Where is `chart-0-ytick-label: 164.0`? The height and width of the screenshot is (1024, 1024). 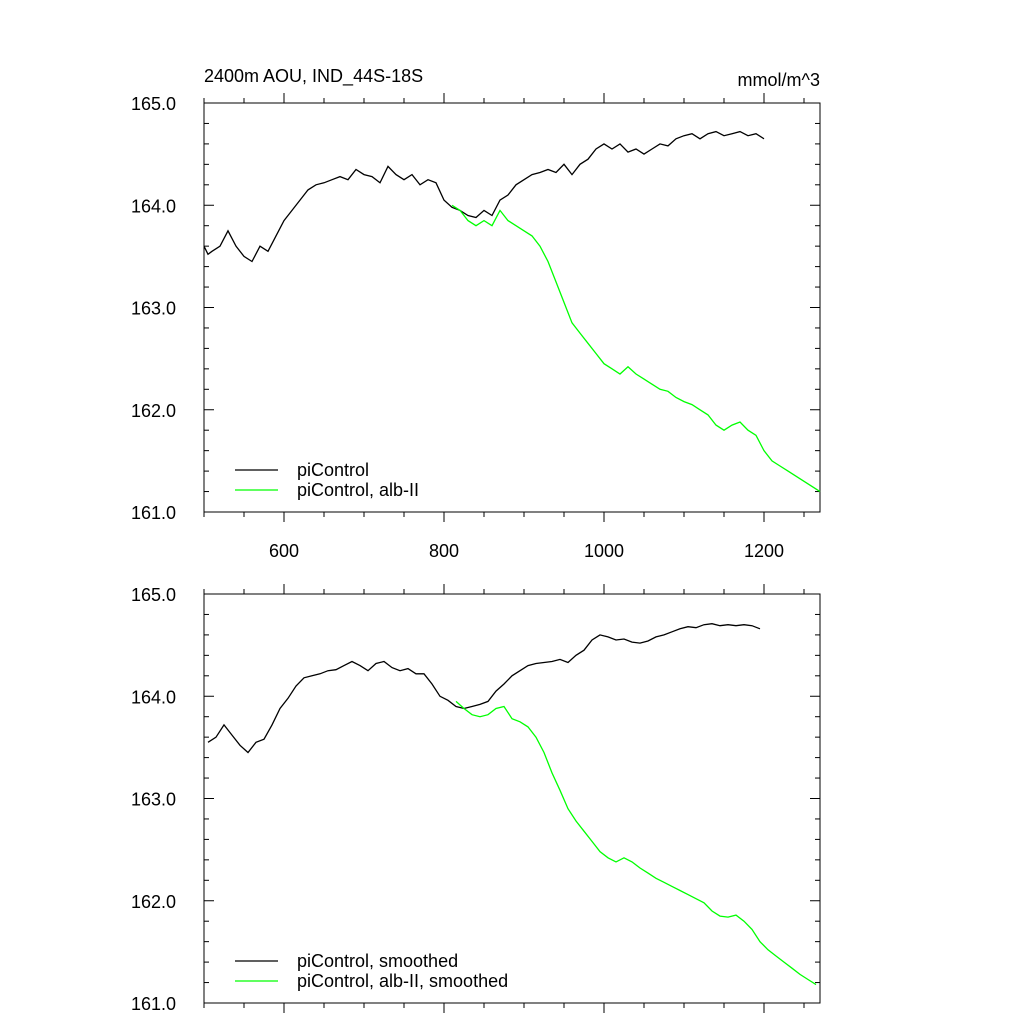
chart-0-ytick-label: 164.0 is located at coordinates (153, 206).